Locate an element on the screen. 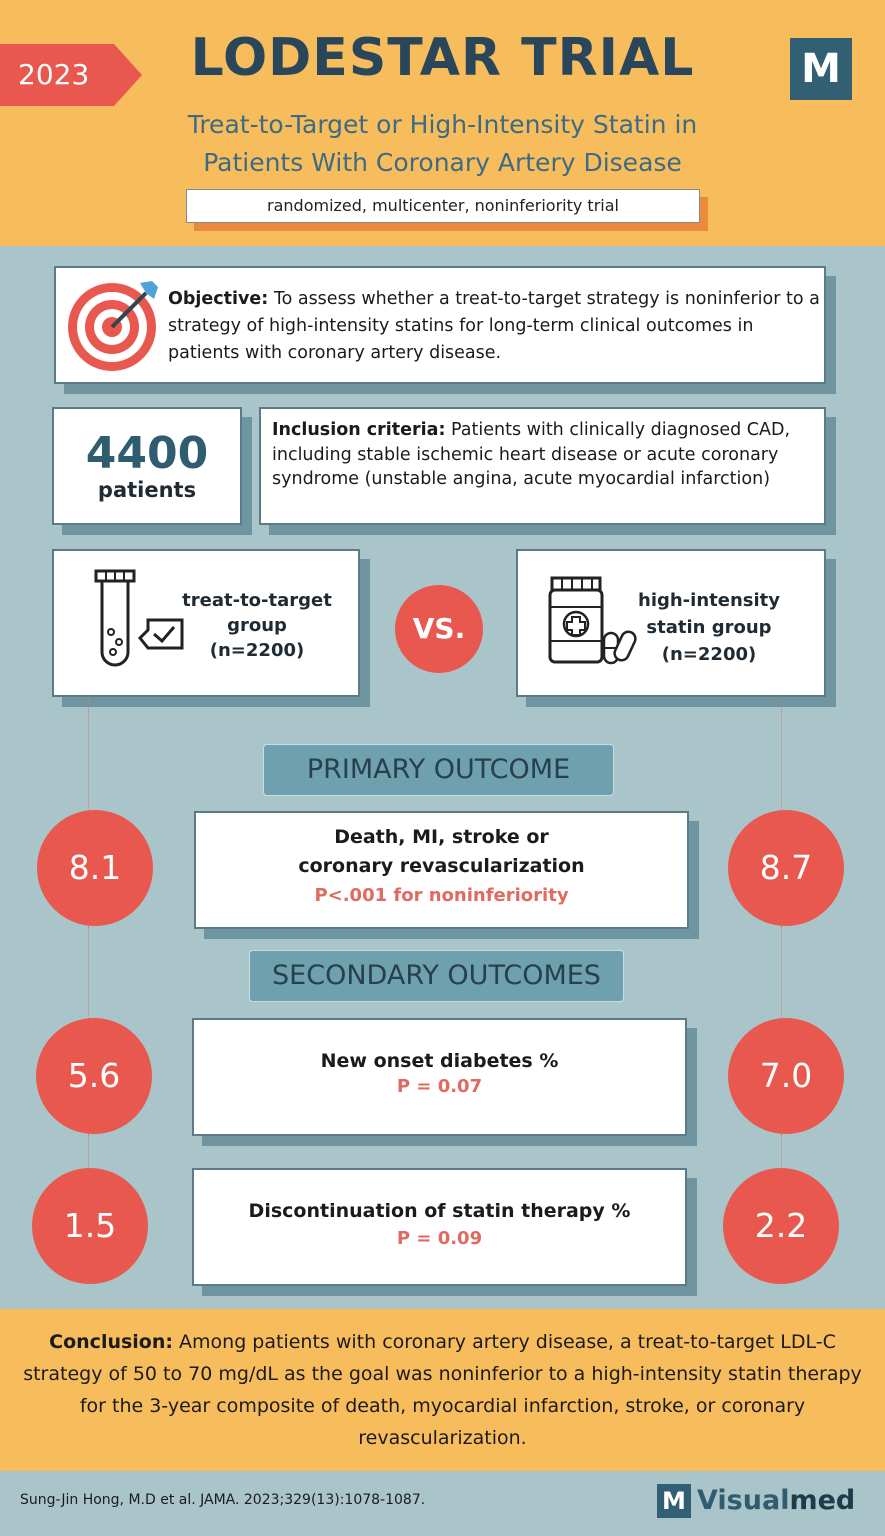 The image size is (885, 1536). secondary-outcome-p-value: P = 0.09 is located at coordinates (439, 1238).